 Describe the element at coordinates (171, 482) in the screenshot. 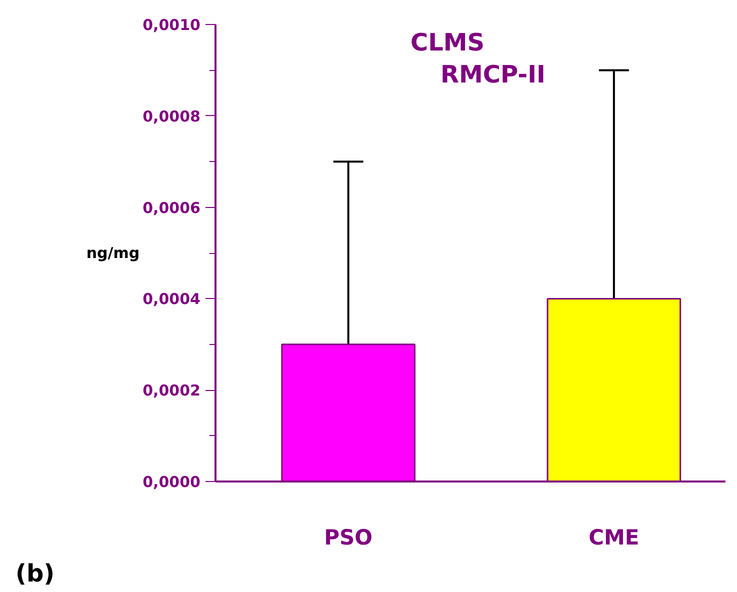

I see `y-tick-label: 0,0000` at that location.